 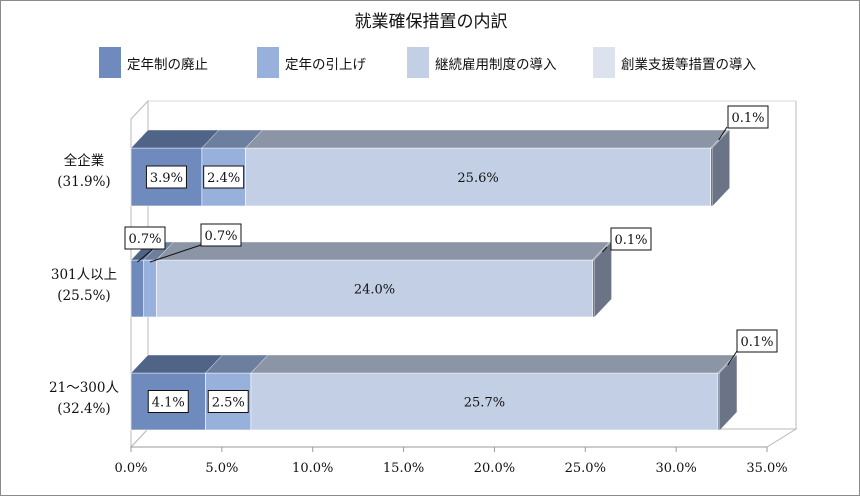 I want to click on data-label-all-abolition: 3.9%, so click(x=166, y=177).